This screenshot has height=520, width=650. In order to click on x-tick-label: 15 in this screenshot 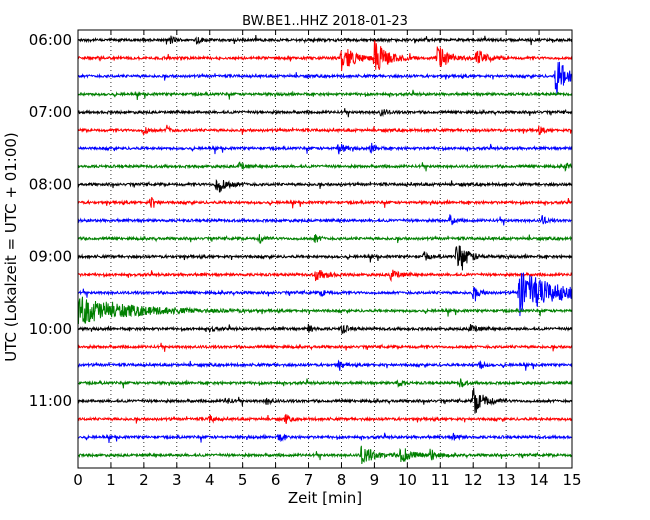, I will do `click(571, 480)`.